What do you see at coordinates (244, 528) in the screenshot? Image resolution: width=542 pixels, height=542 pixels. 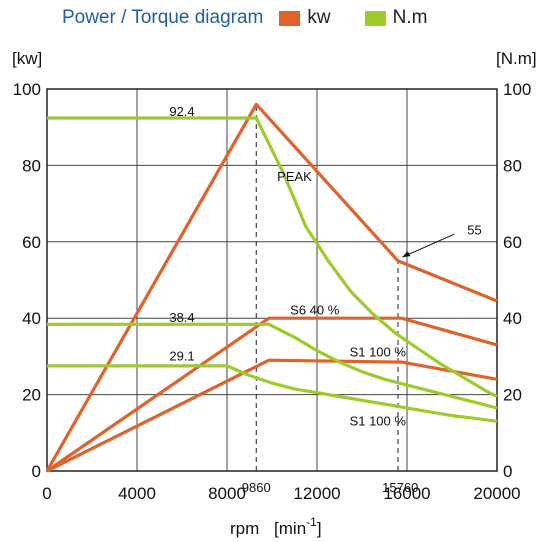 I see `x-axis-label-text: rpm` at bounding box center [244, 528].